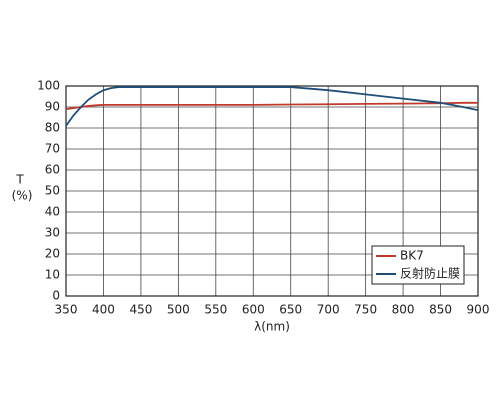 The height and width of the screenshot is (417, 500). I want to click on x-tick-label: 550, so click(215, 310).